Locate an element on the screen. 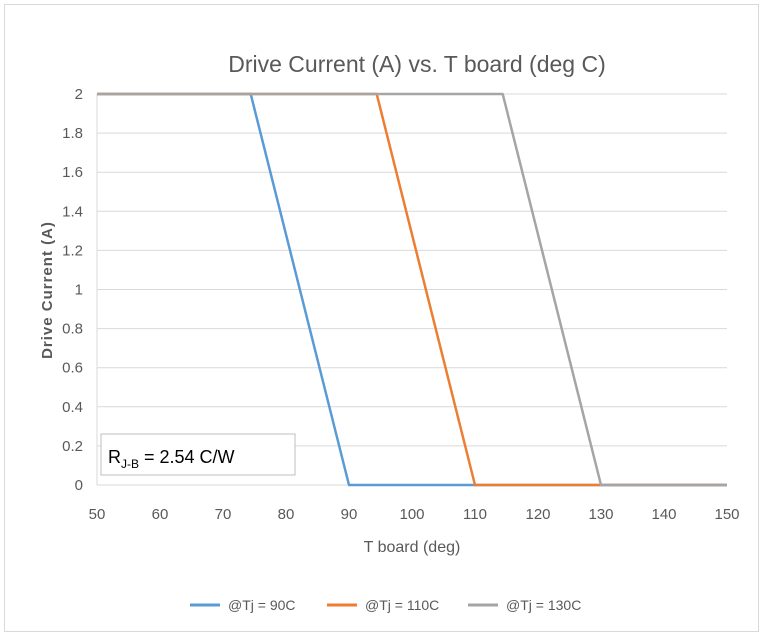  x-axis-label: T board (deg) is located at coordinates (412, 547).